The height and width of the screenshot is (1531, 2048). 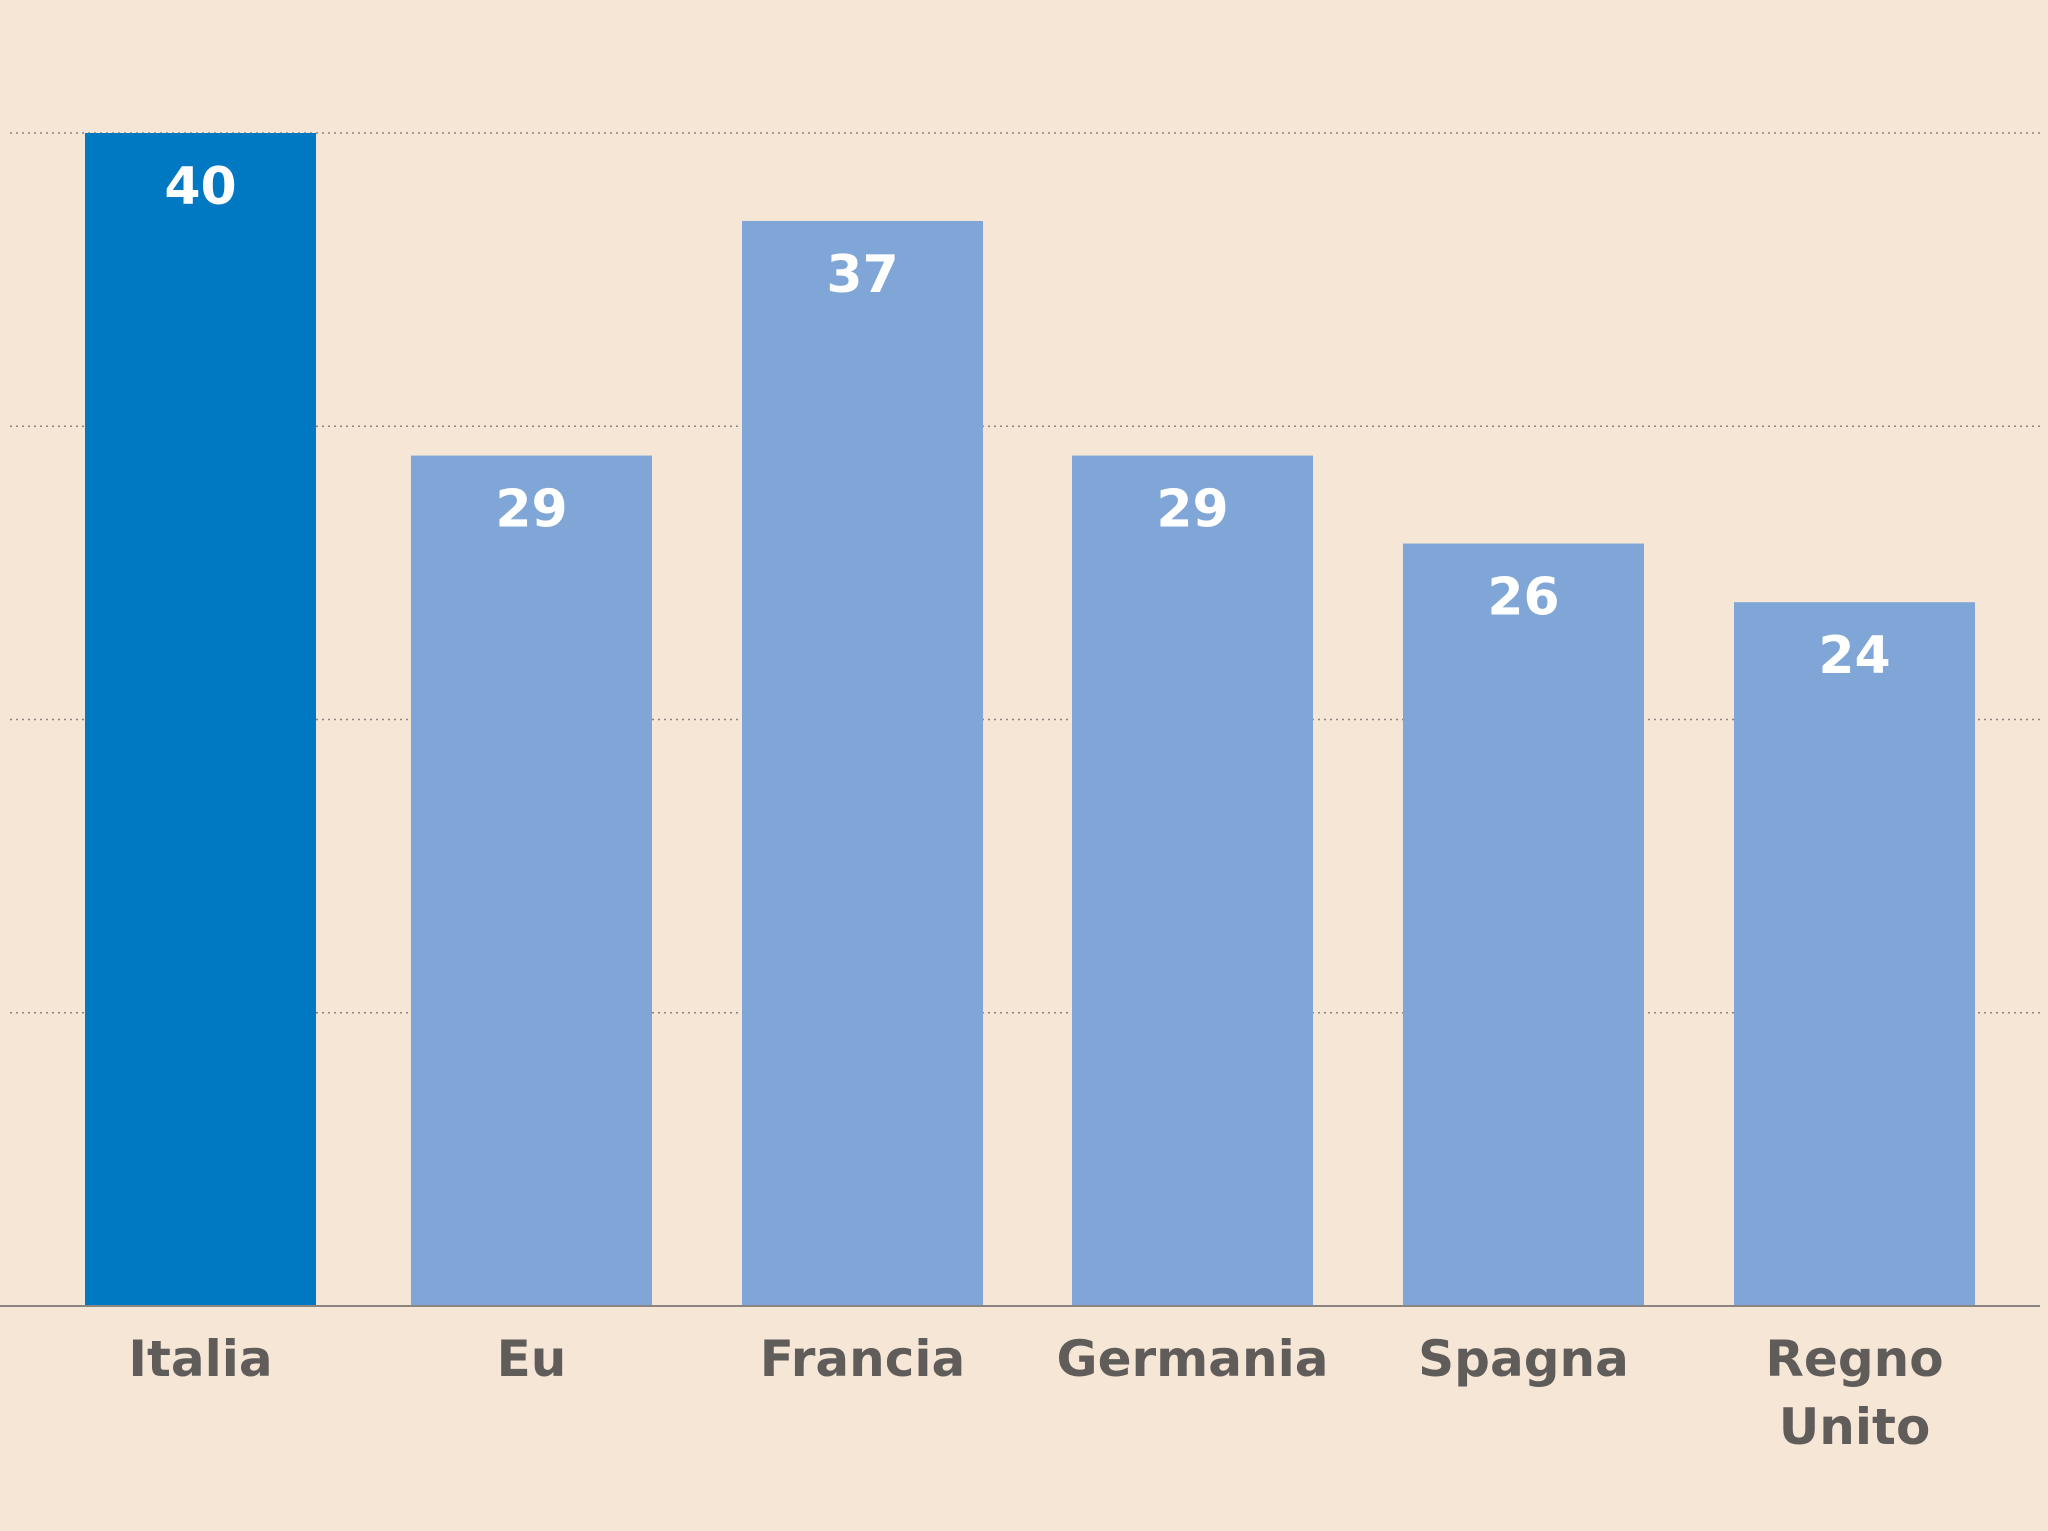 I want to click on bar-italia, so click(x=200, y=719).